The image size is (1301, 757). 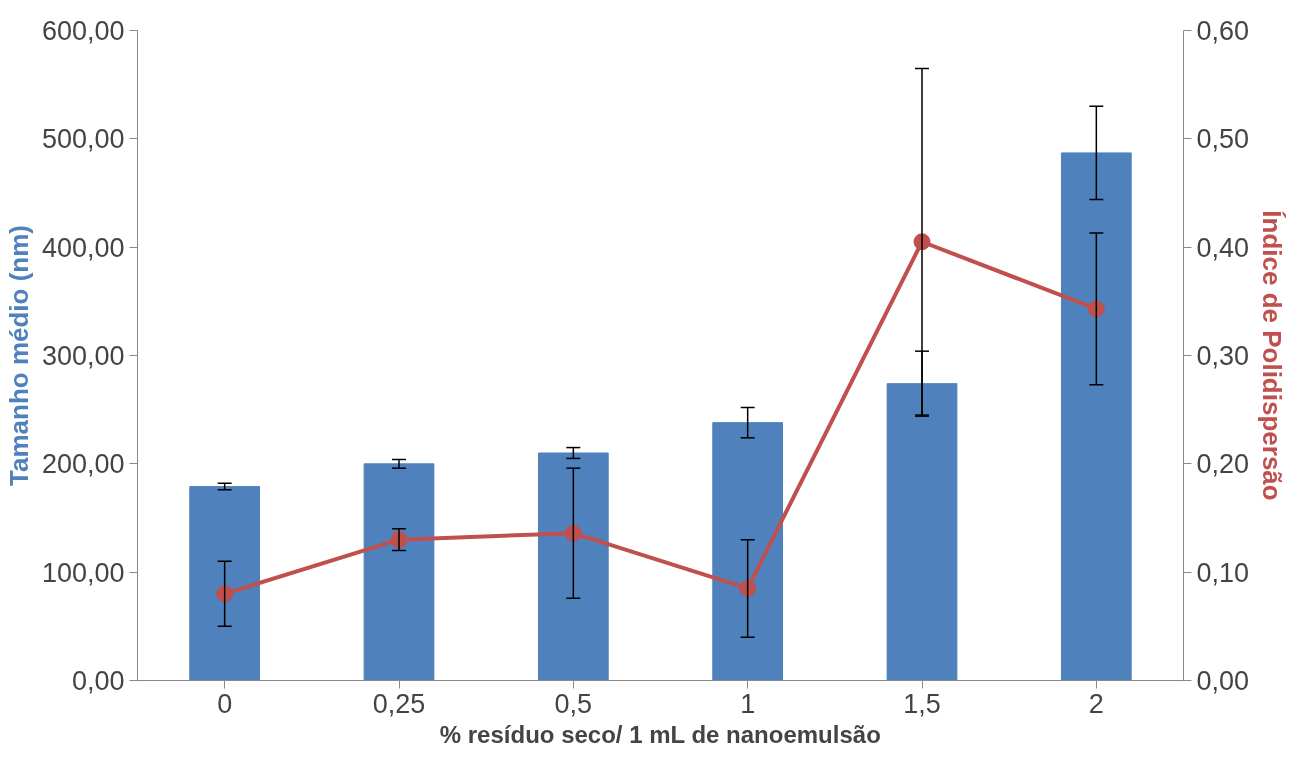 What do you see at coordinates (83, 572) in the screenshot?
I see `y-tick-label: 100,00` at bounding box center [83, 572].